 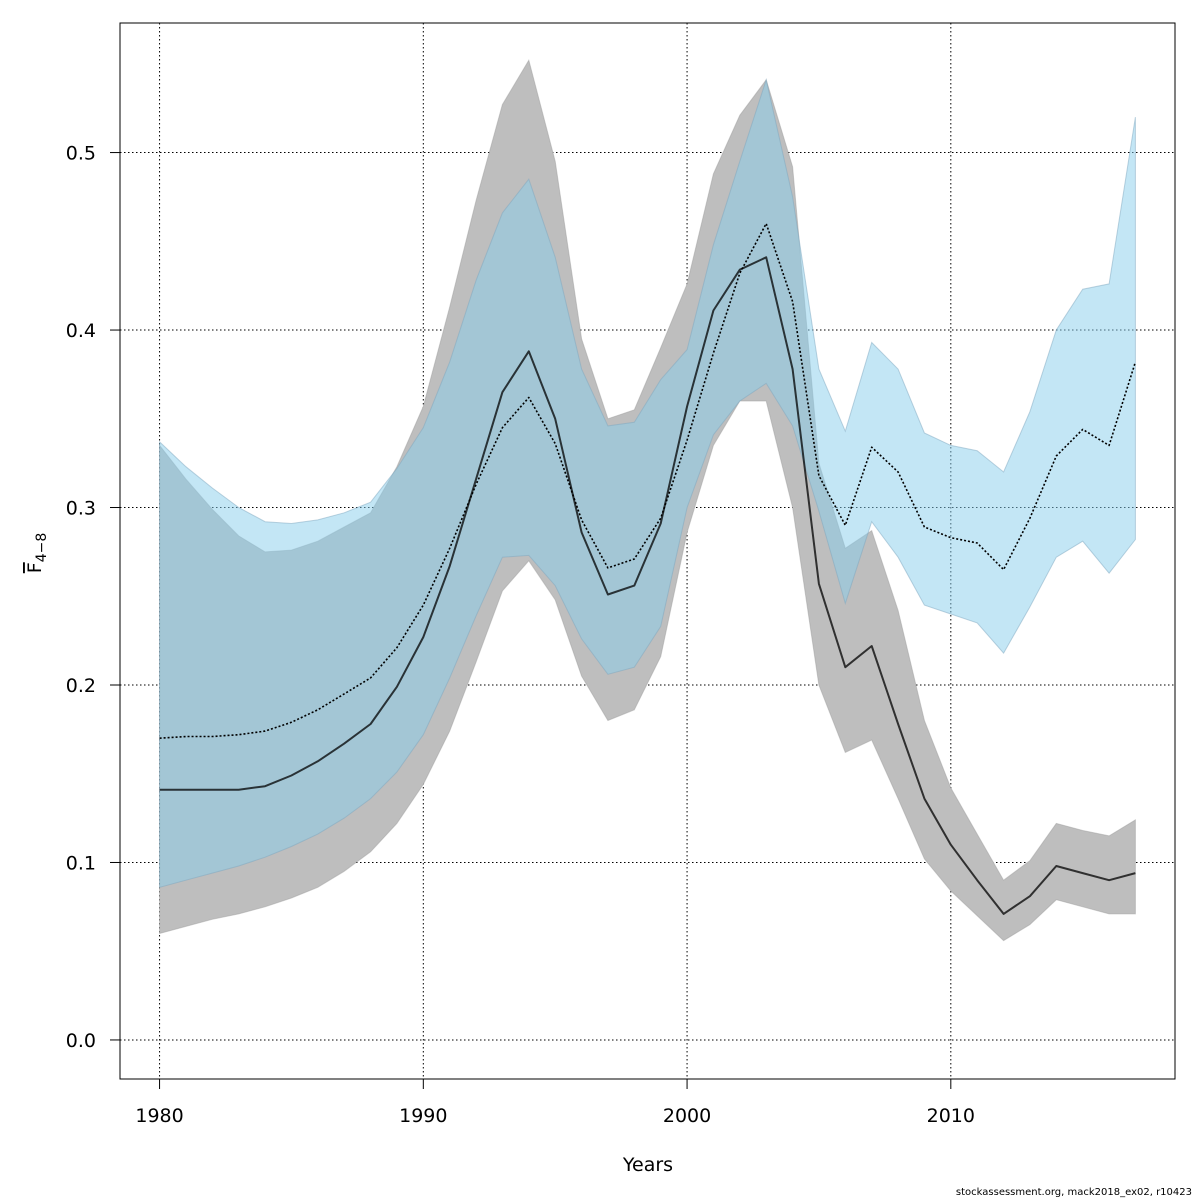 I want to click on x-tick-label: 2000, so click(x=687, y=1116).